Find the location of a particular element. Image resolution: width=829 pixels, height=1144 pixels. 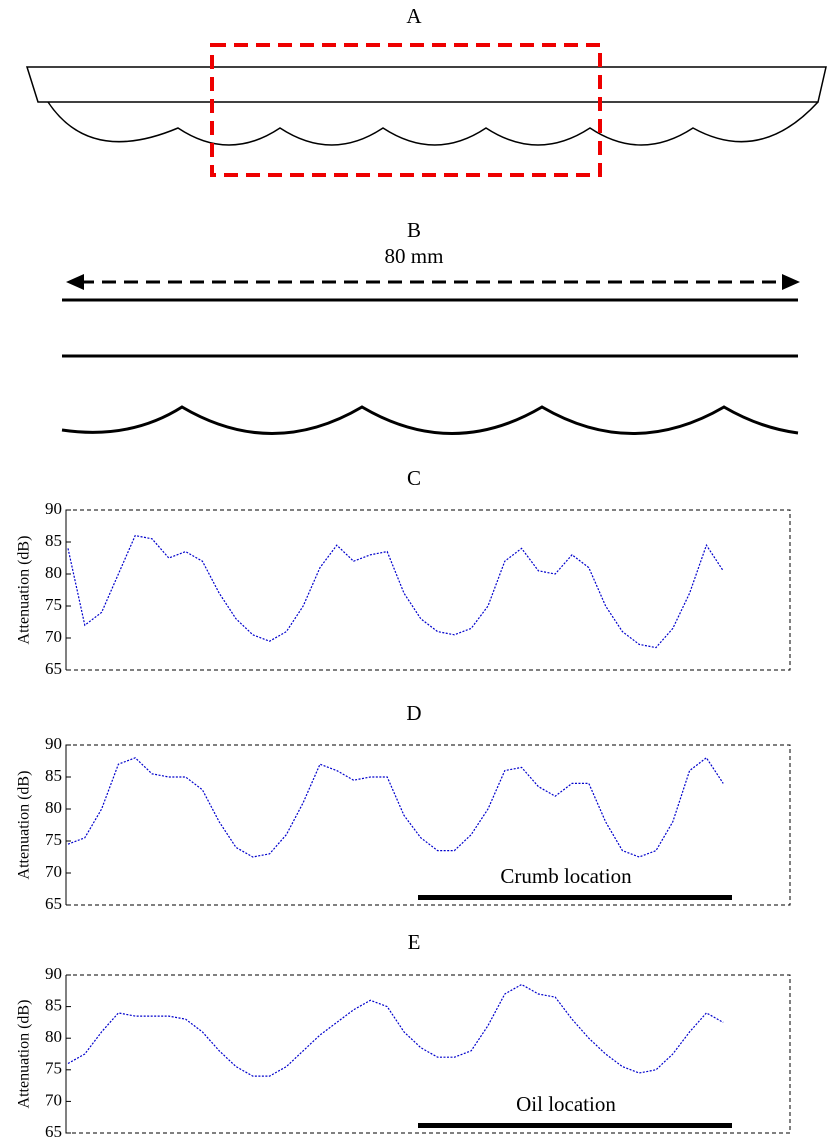

annotation: Crumb location is located at coordinates (566, 876).